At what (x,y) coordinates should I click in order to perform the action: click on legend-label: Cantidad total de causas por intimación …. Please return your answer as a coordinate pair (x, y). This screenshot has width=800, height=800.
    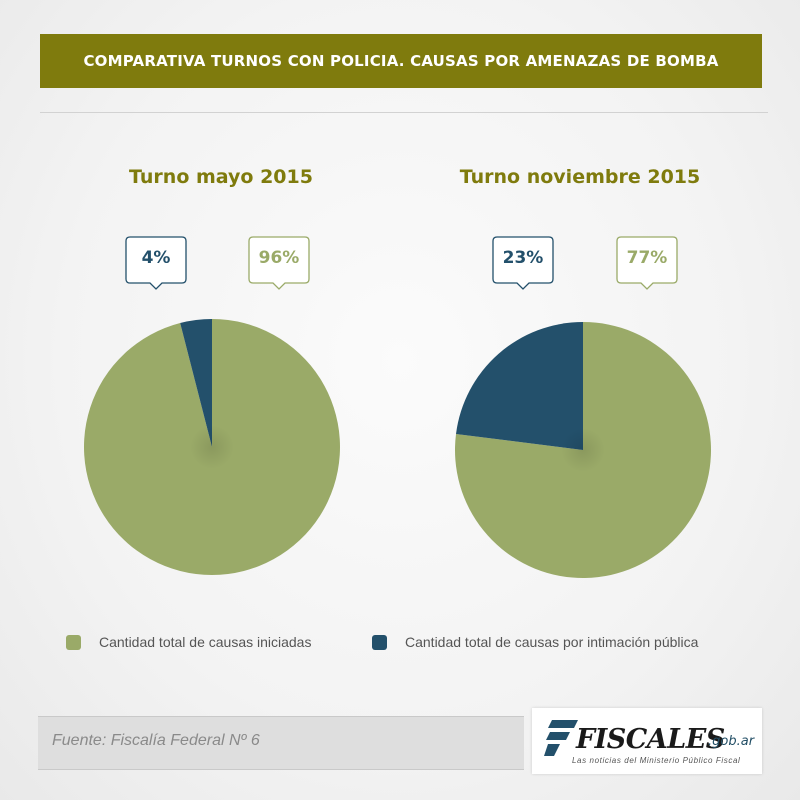
    Looking at the image, I should click on (552, 642).